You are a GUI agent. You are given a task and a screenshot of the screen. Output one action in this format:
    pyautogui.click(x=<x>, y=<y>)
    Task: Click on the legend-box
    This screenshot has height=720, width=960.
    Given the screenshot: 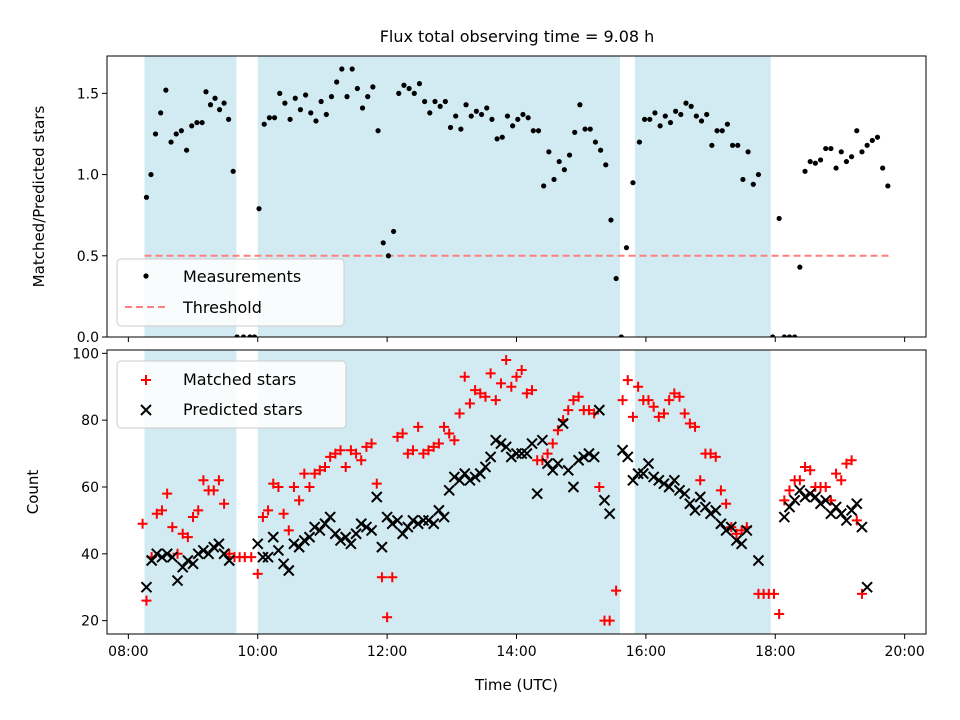 What is the action you would take?
    pyautogui.click(x=230, y=292)
    